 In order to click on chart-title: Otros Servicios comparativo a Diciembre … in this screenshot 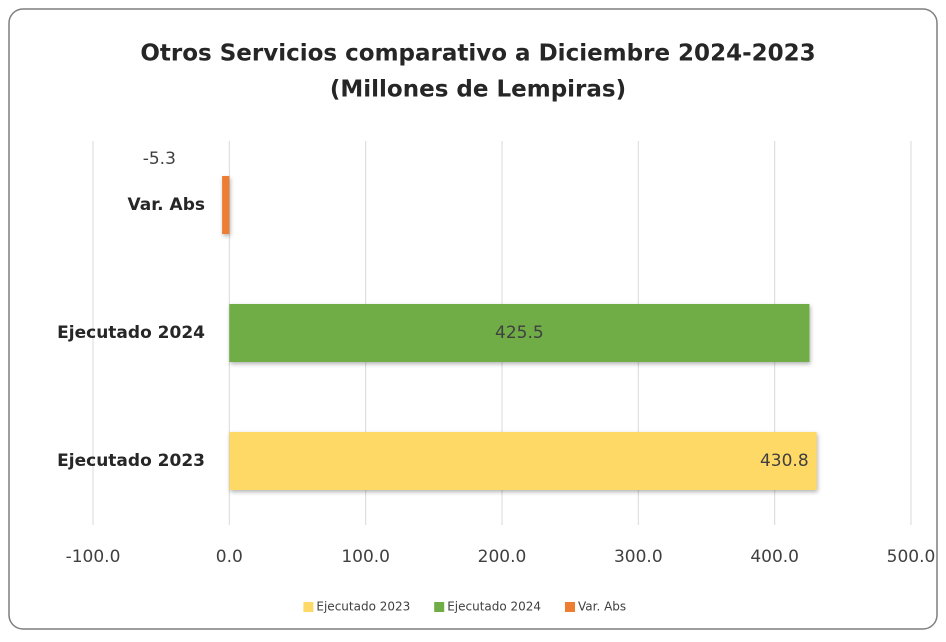, I will do `click(477, 54)`.